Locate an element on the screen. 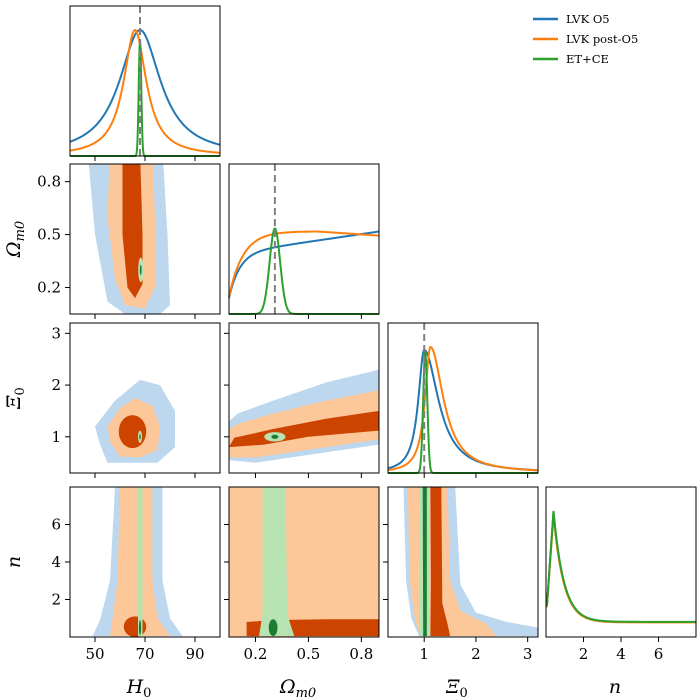 This screenshot has height=700, width=700. legend-label-et-ce: ET+CE is located at coordinates (587, 59).